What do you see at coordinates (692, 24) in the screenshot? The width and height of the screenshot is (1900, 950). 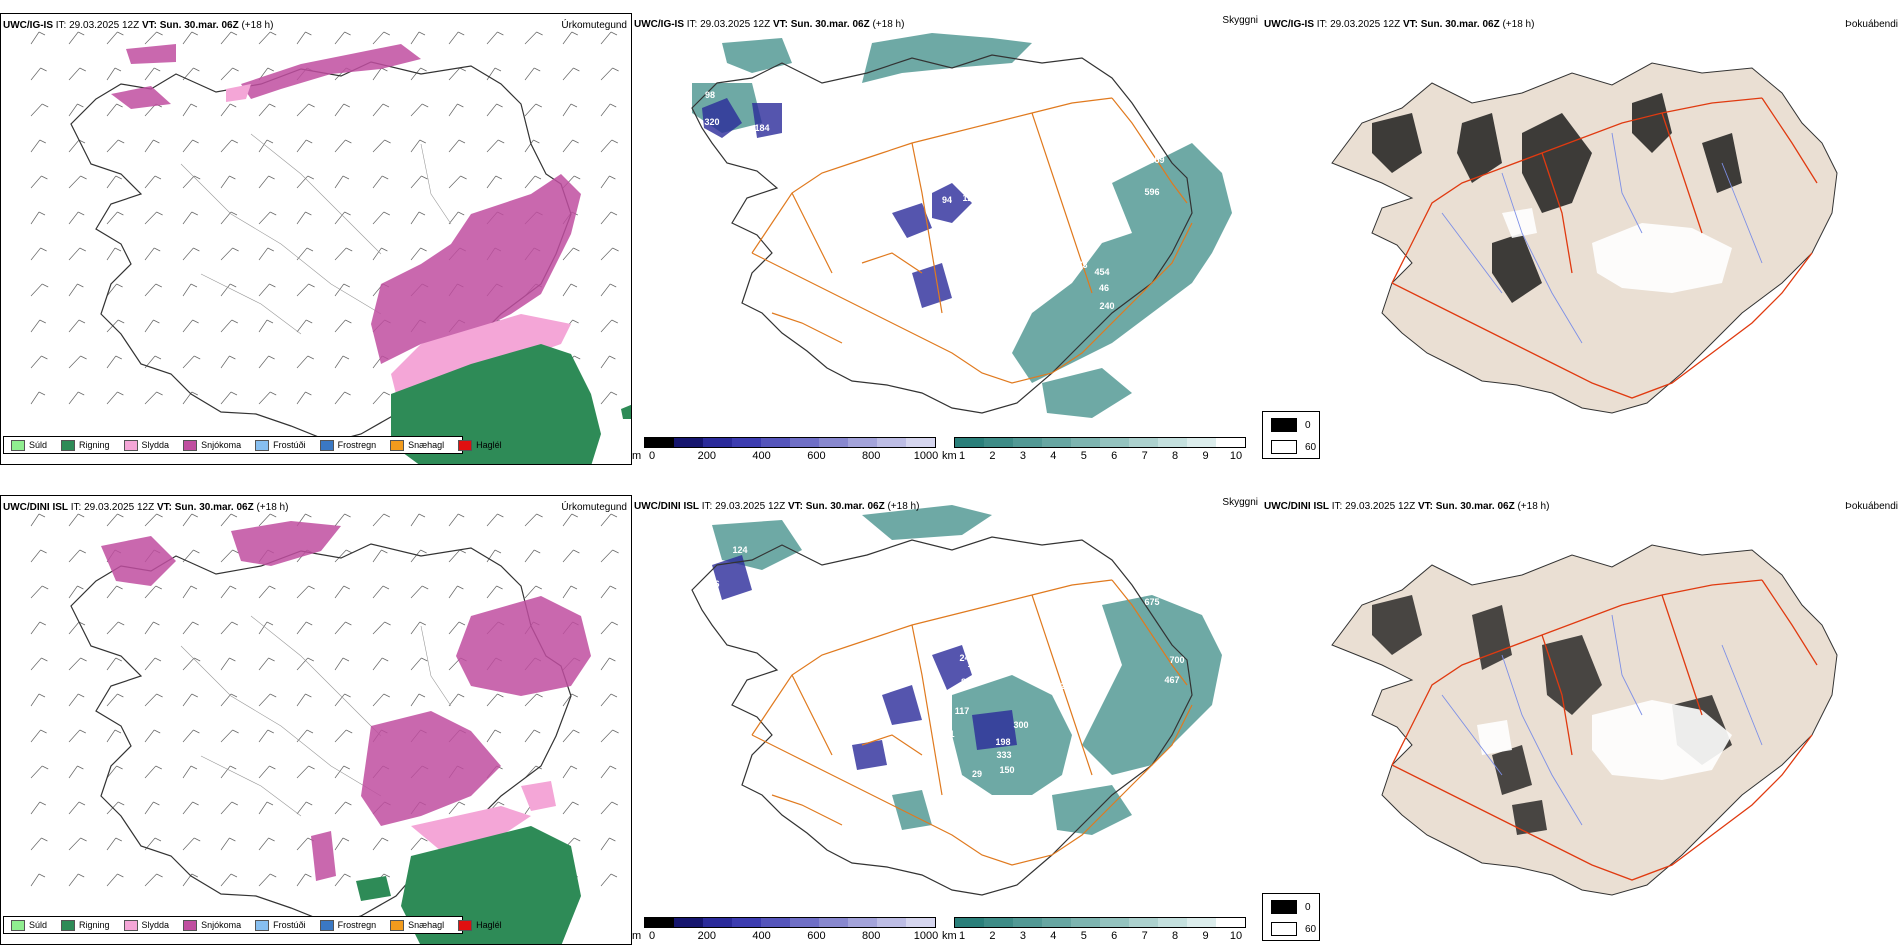 I see `init-label: IT:` at bounding box center [692, 24].